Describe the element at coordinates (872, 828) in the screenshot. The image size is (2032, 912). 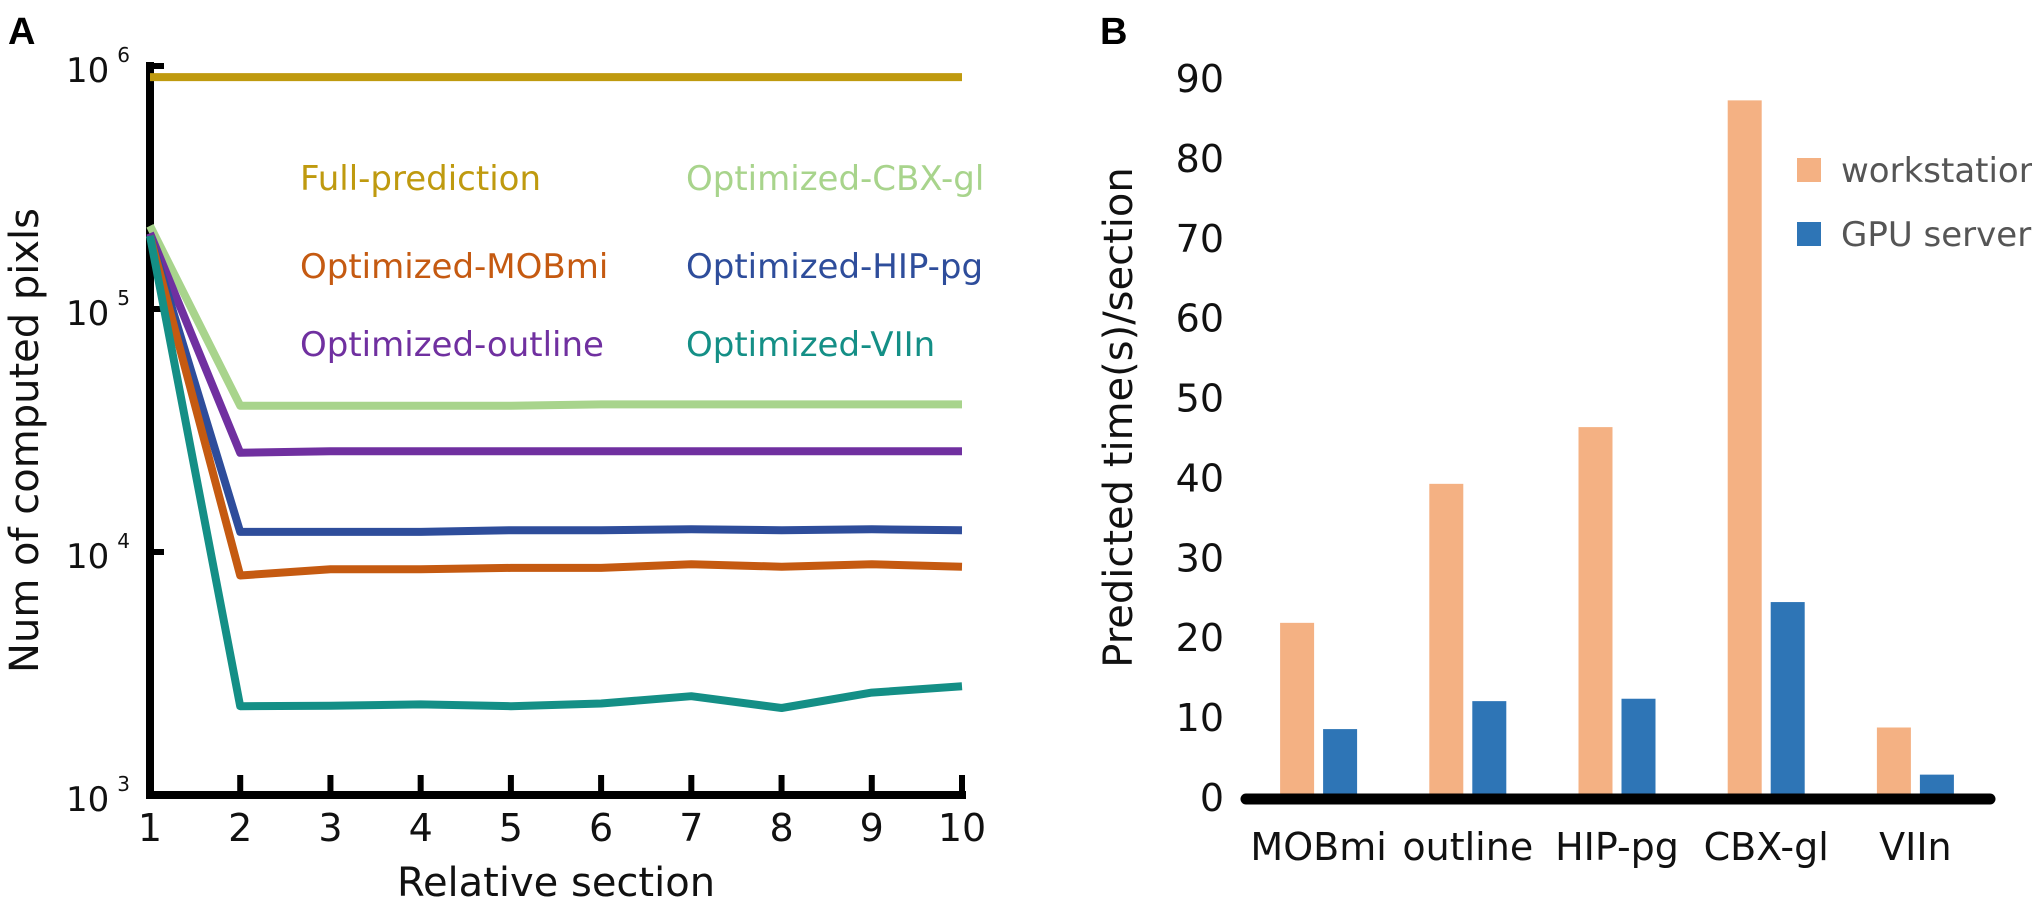
I see `x-tick-label-a: 9` at that location.